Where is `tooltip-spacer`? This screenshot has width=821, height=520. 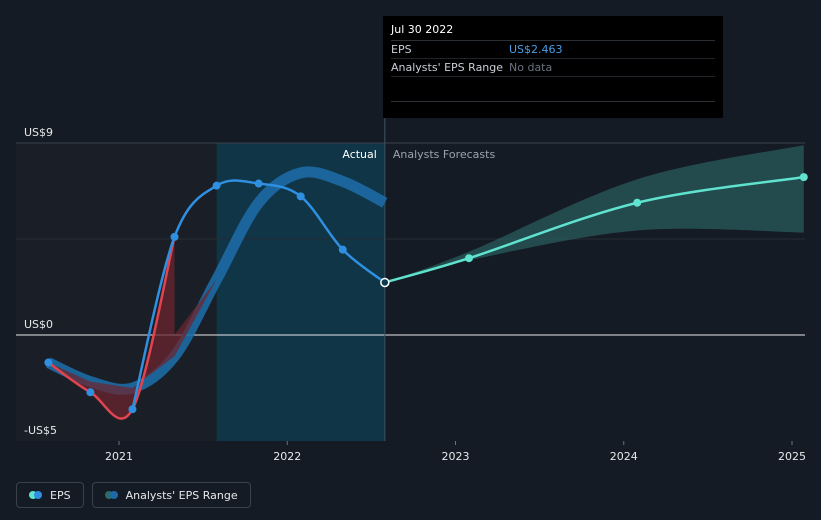 tooltip-spacer is located at coordinates (553, 89).